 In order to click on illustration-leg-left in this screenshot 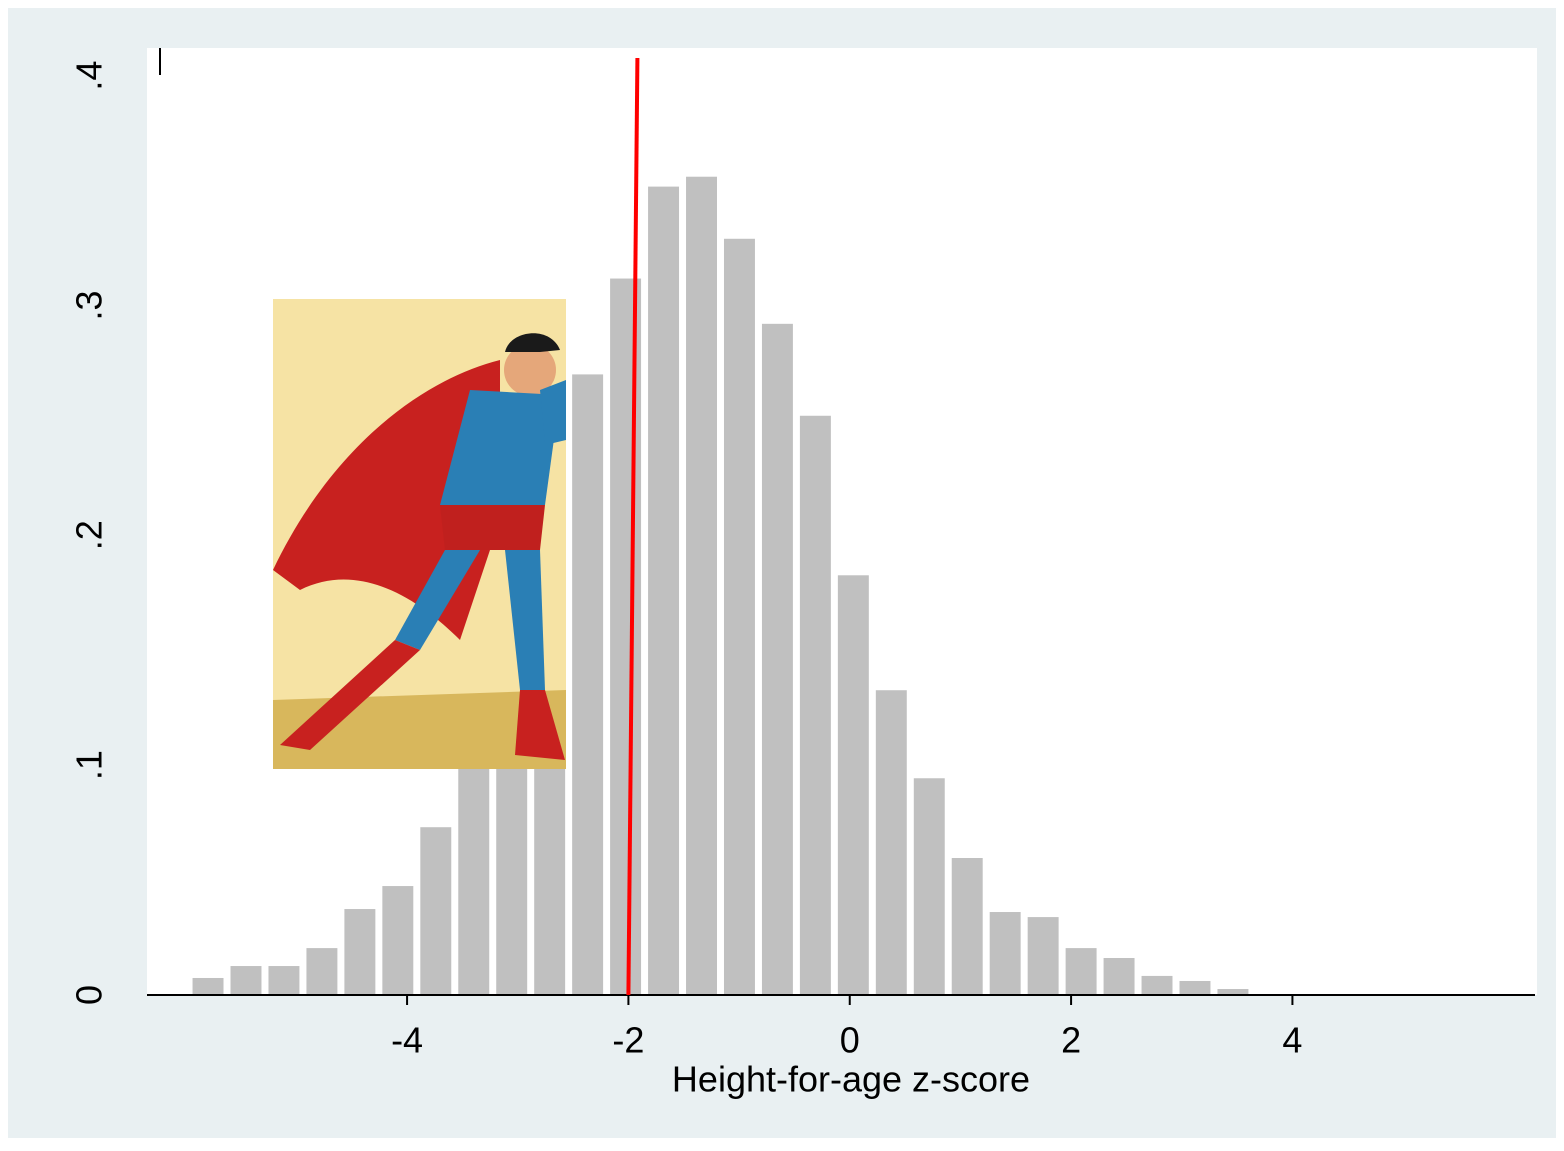, I will do `click(437, 600)`.